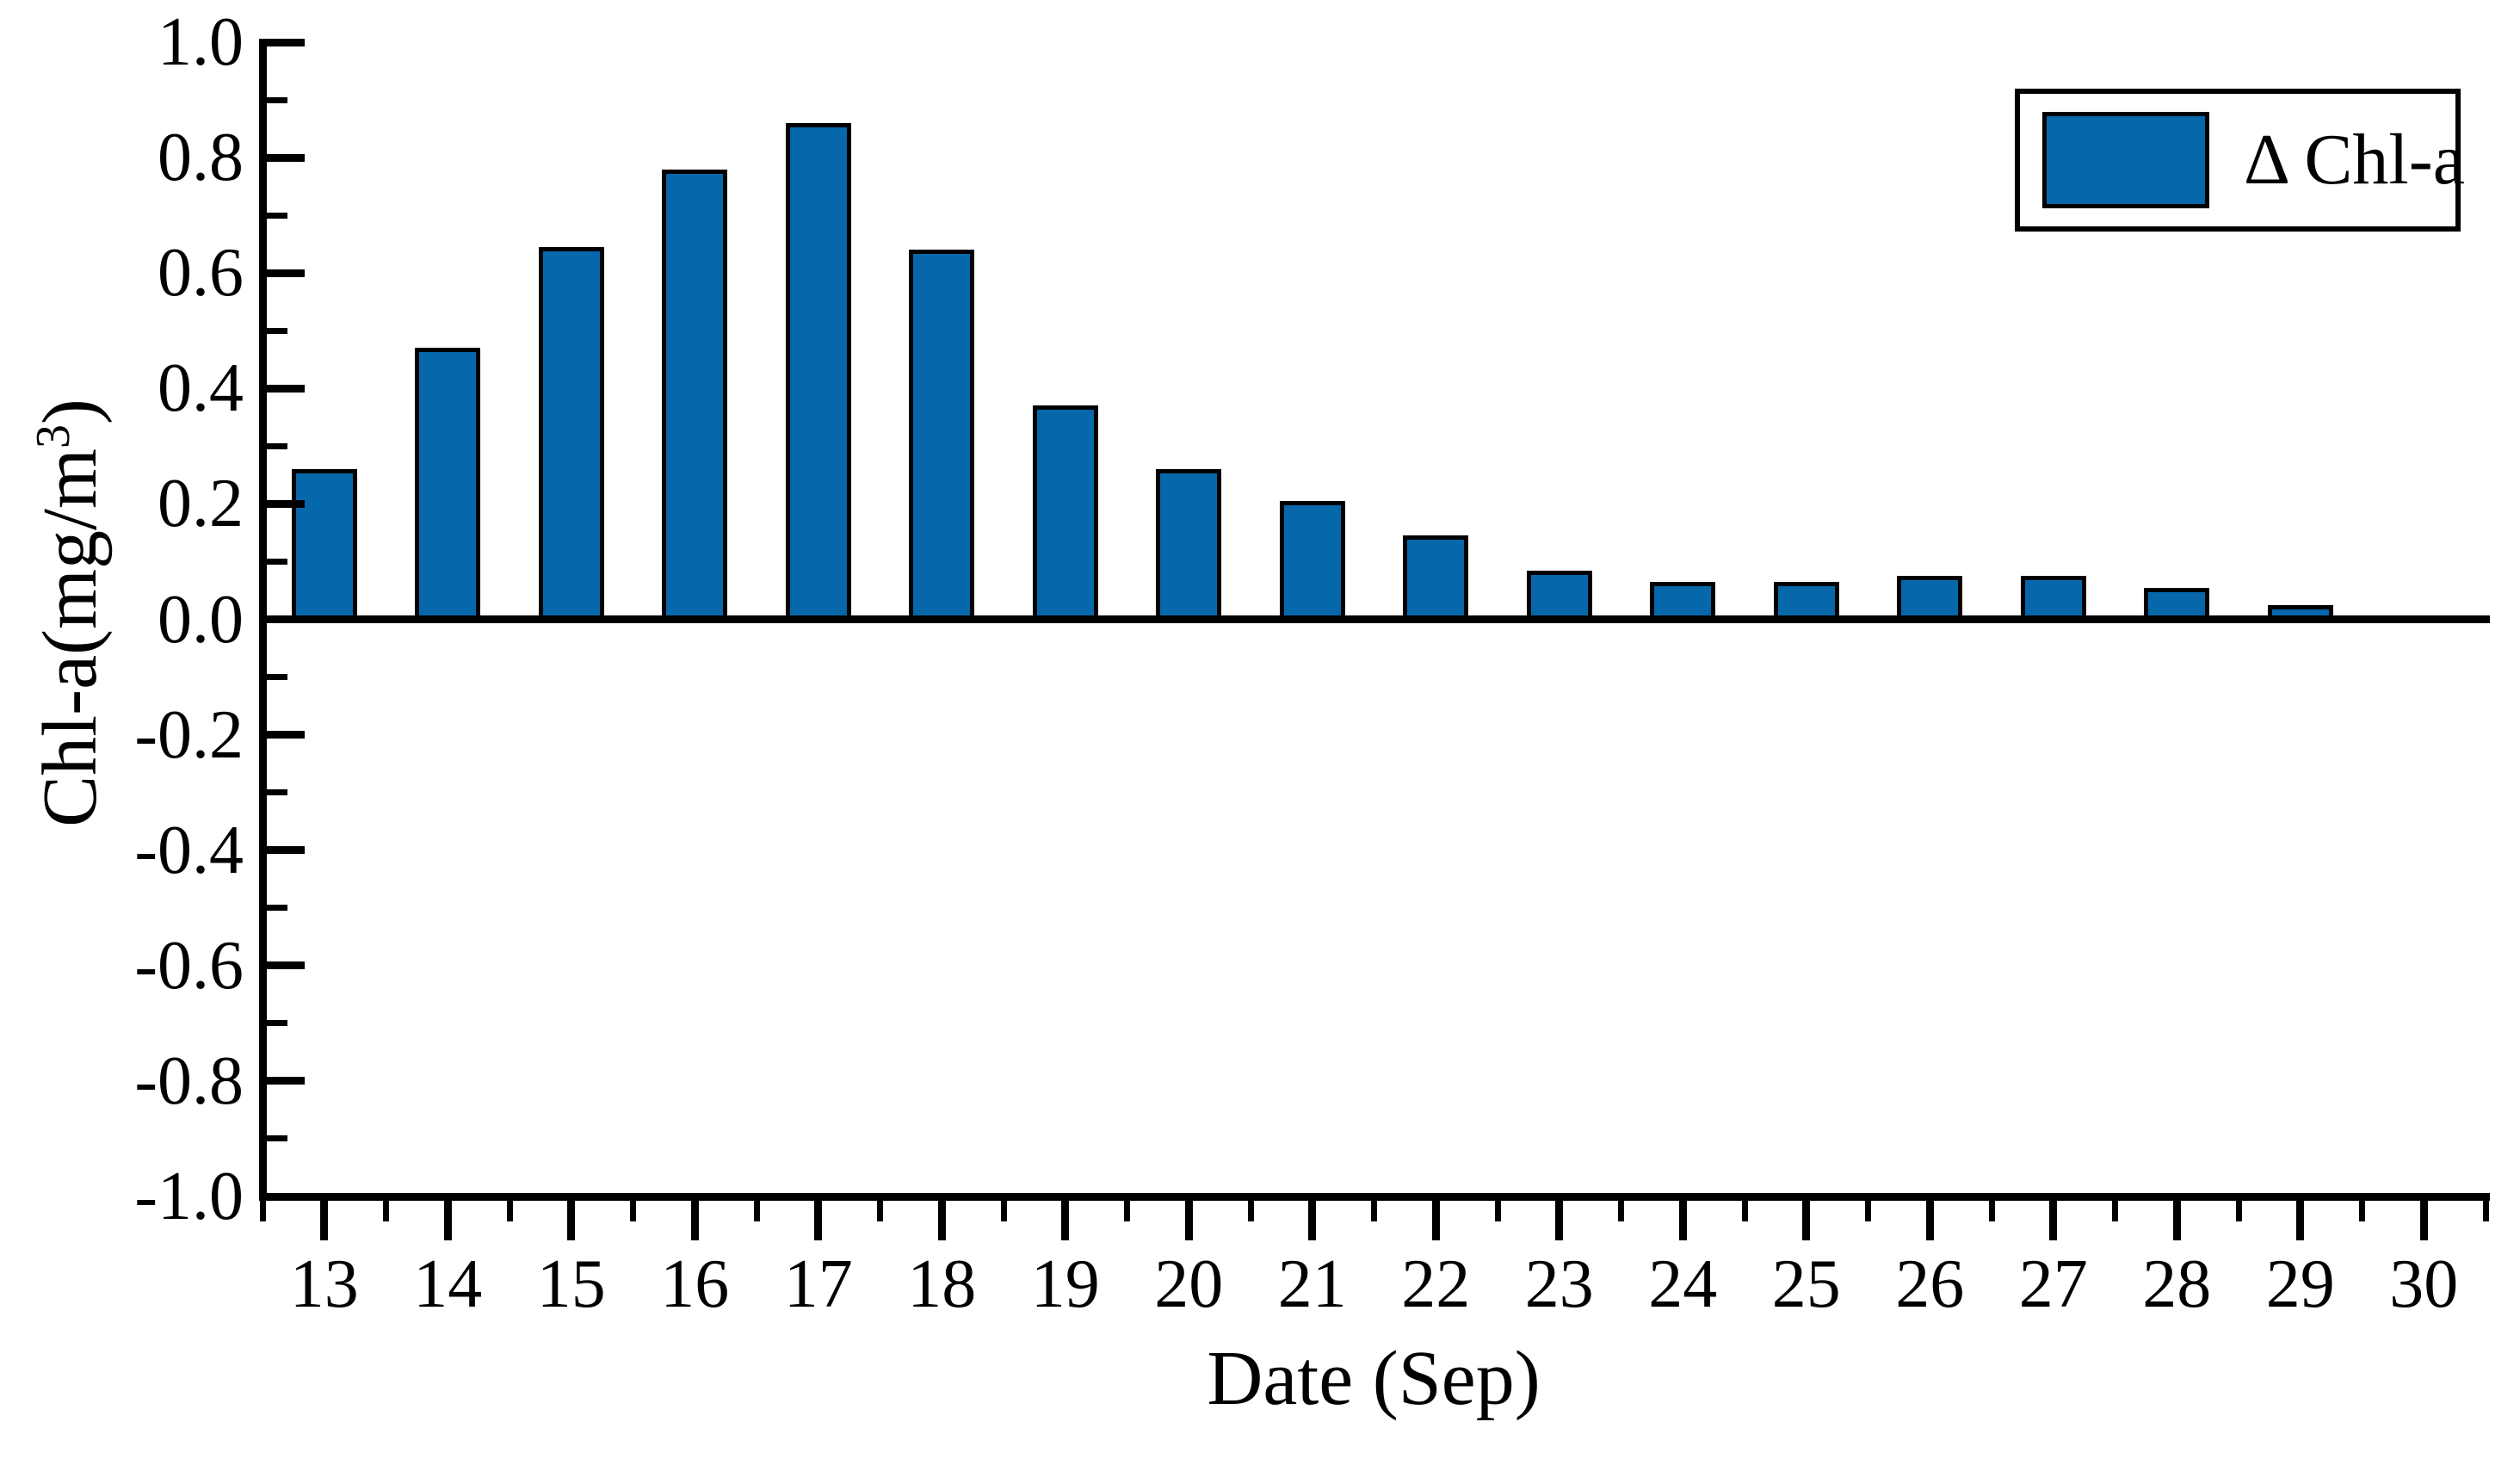 The width and height of the screenshot is (2520, 1459). Describe the element at coordinates (1312, 1284) in the screenshot. I see `x-tick-label: 21` at that location.